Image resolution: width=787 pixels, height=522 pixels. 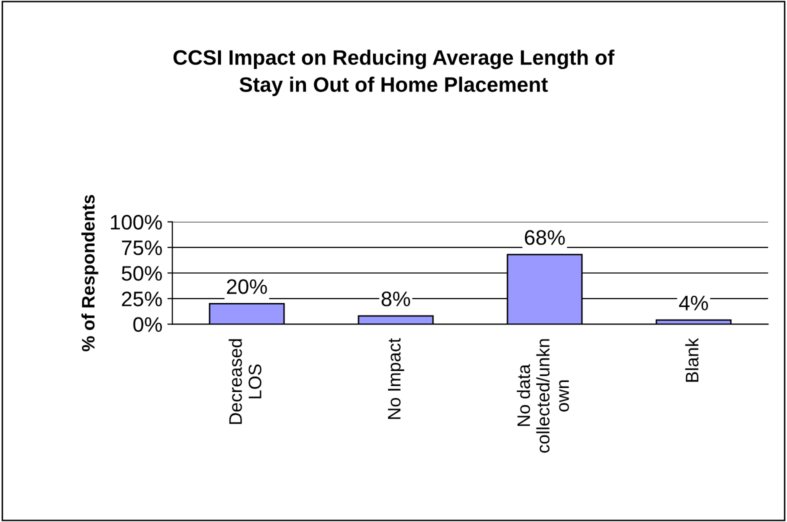 I want to click on x-tick-label: Decreased LOS, so click(x=245, y=381).